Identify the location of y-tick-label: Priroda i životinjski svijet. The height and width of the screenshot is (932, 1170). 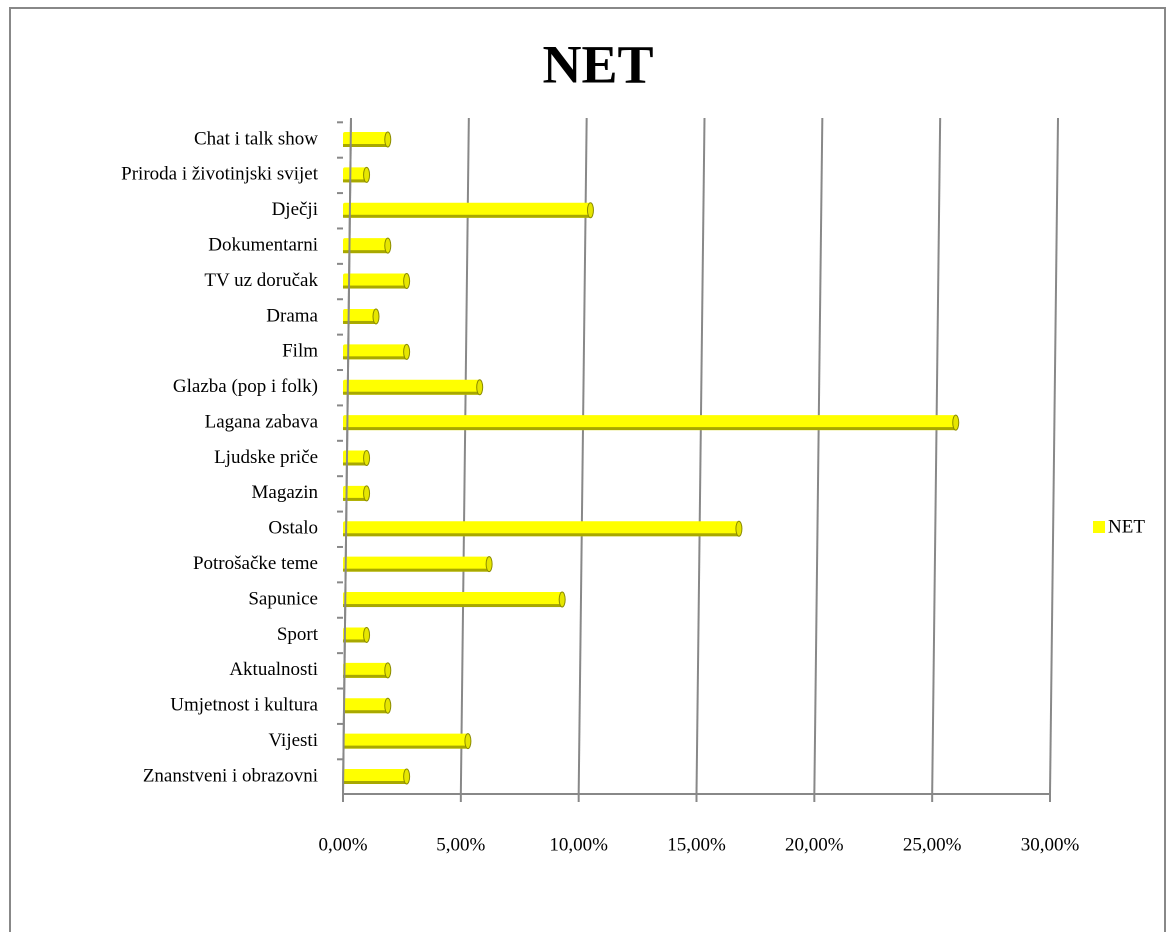
(220, 174).